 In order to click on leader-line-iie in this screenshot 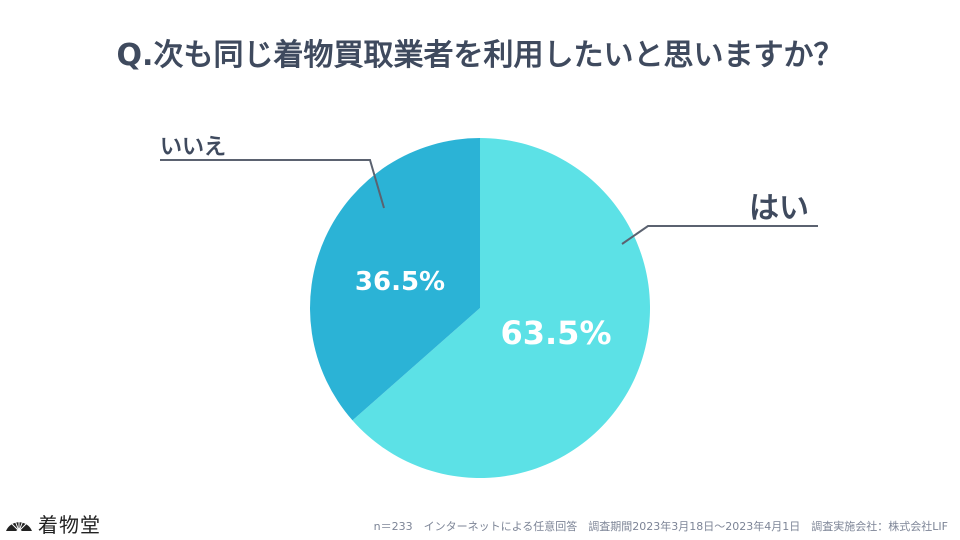, I will do `click(272, 184)`.